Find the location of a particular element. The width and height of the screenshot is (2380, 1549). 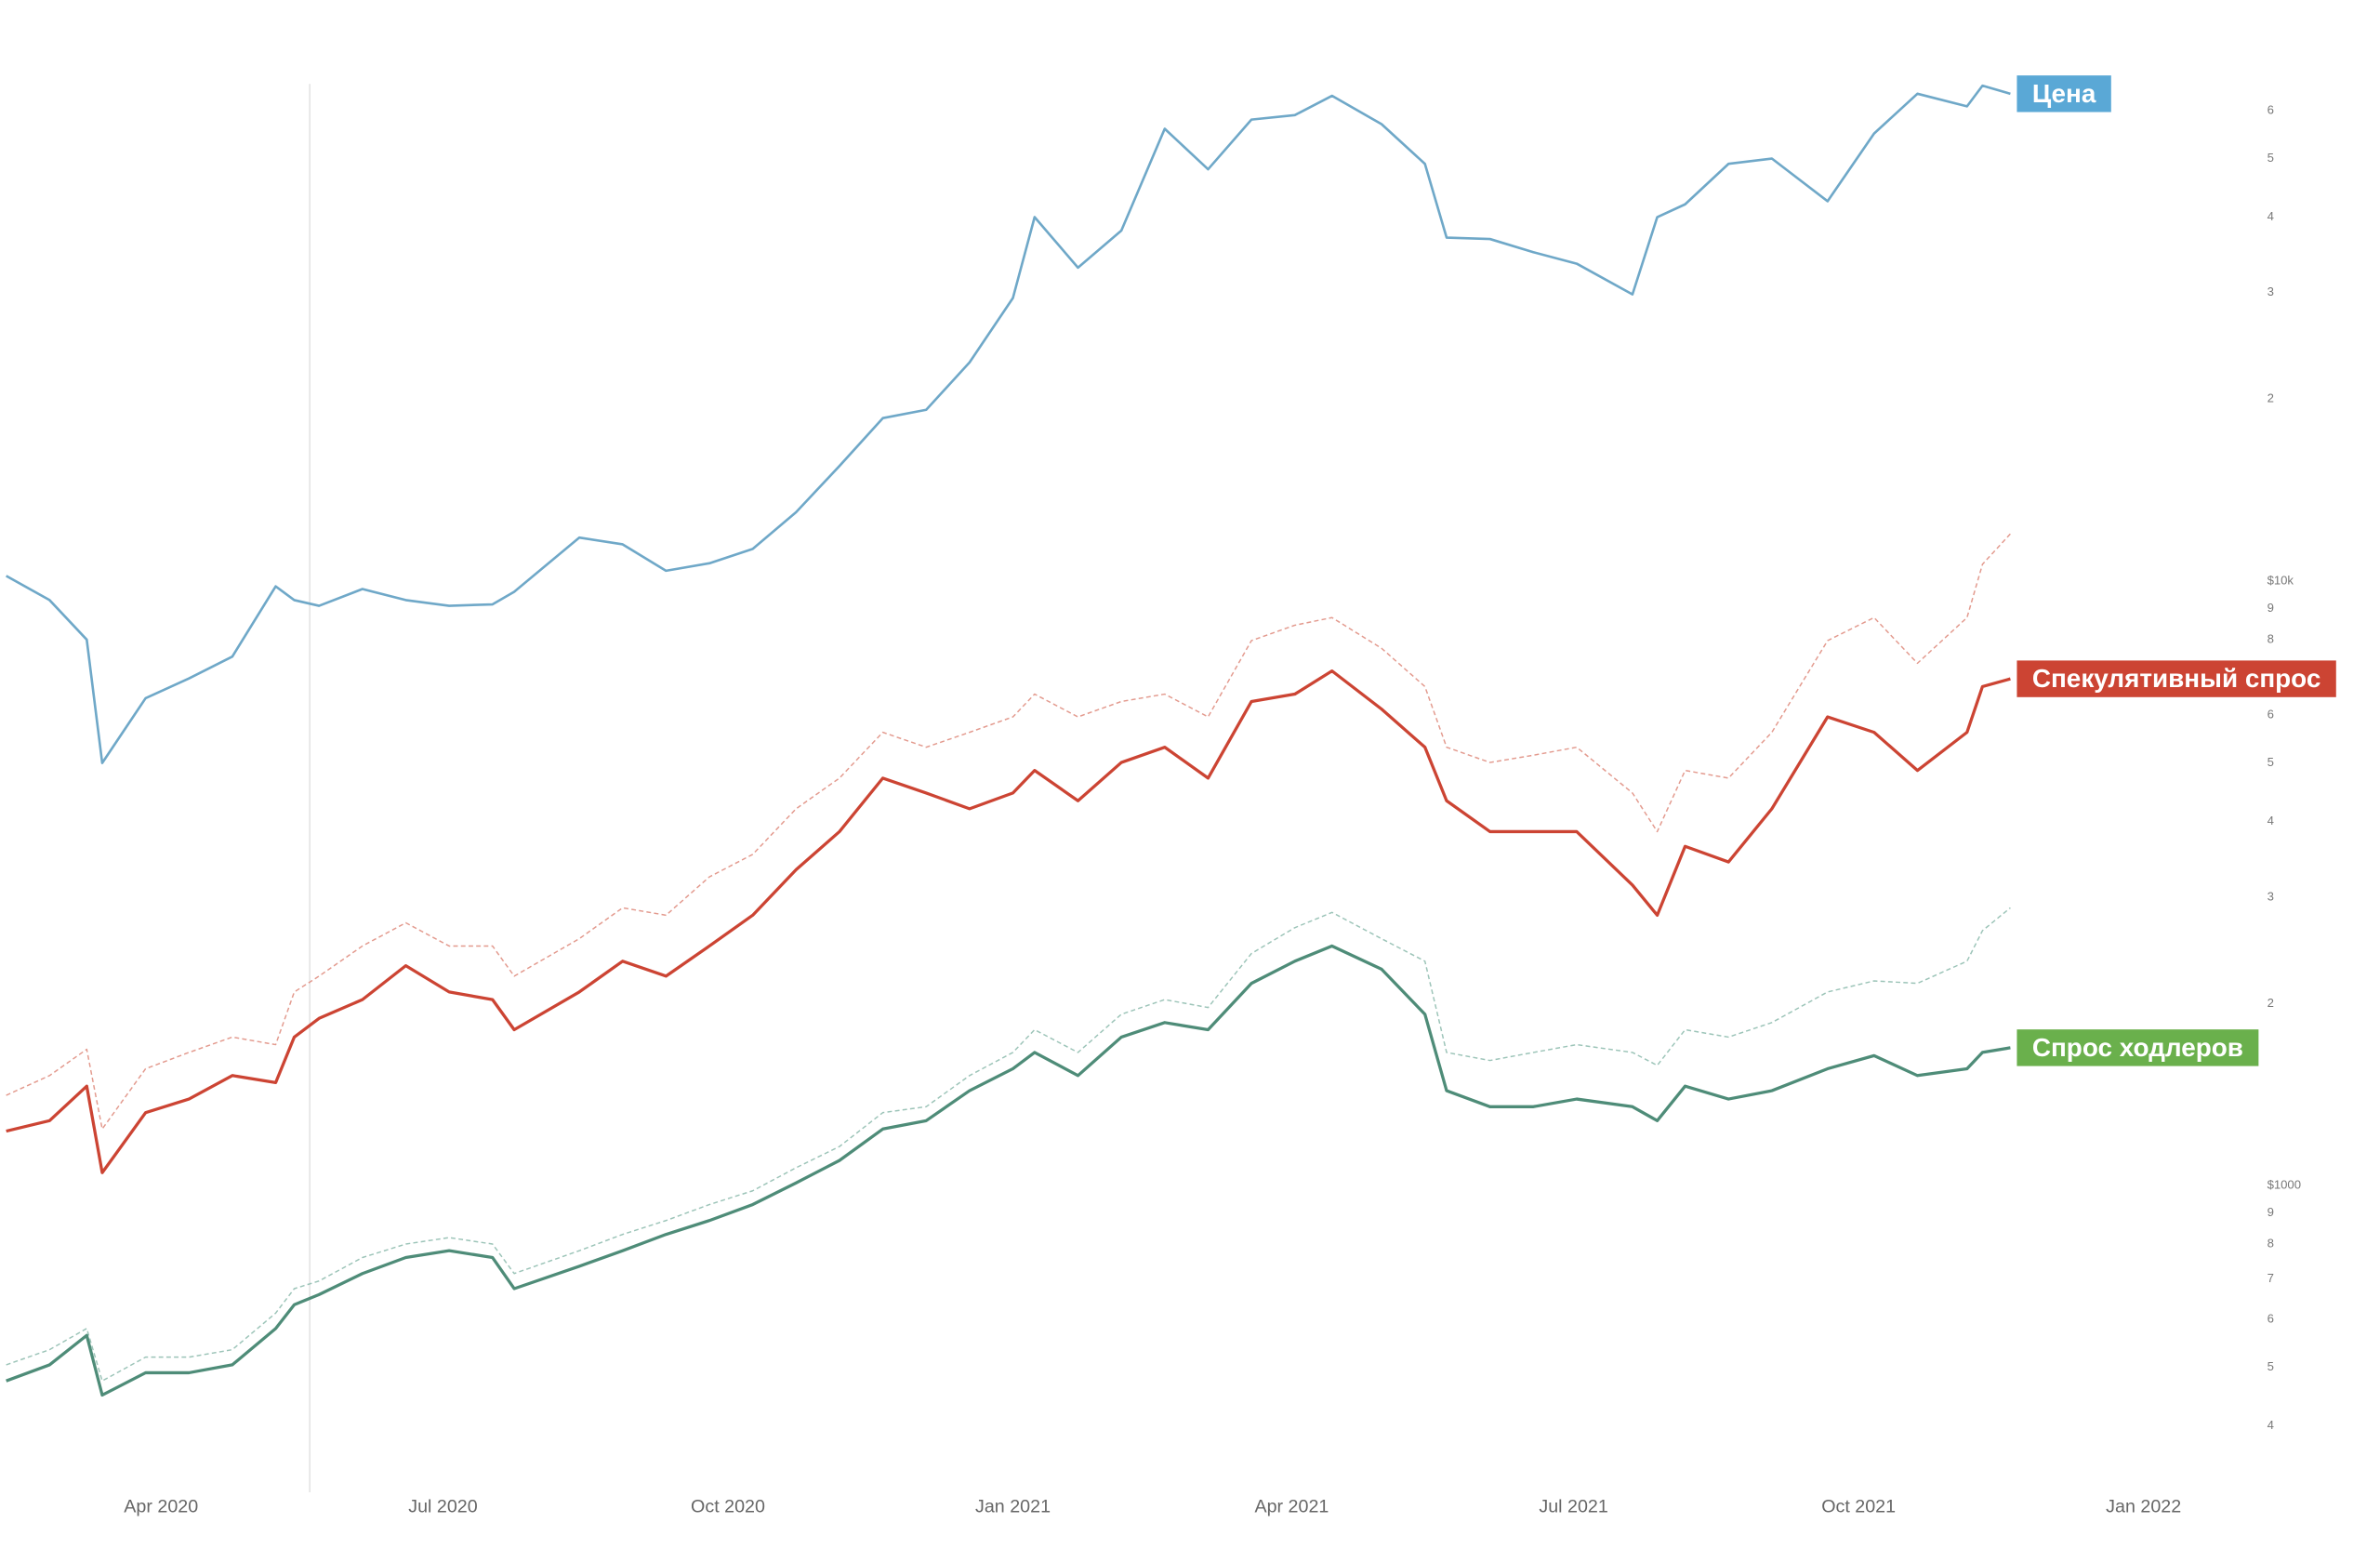

y-tick-label: $1000 is located at coordinates (2284, 1184).